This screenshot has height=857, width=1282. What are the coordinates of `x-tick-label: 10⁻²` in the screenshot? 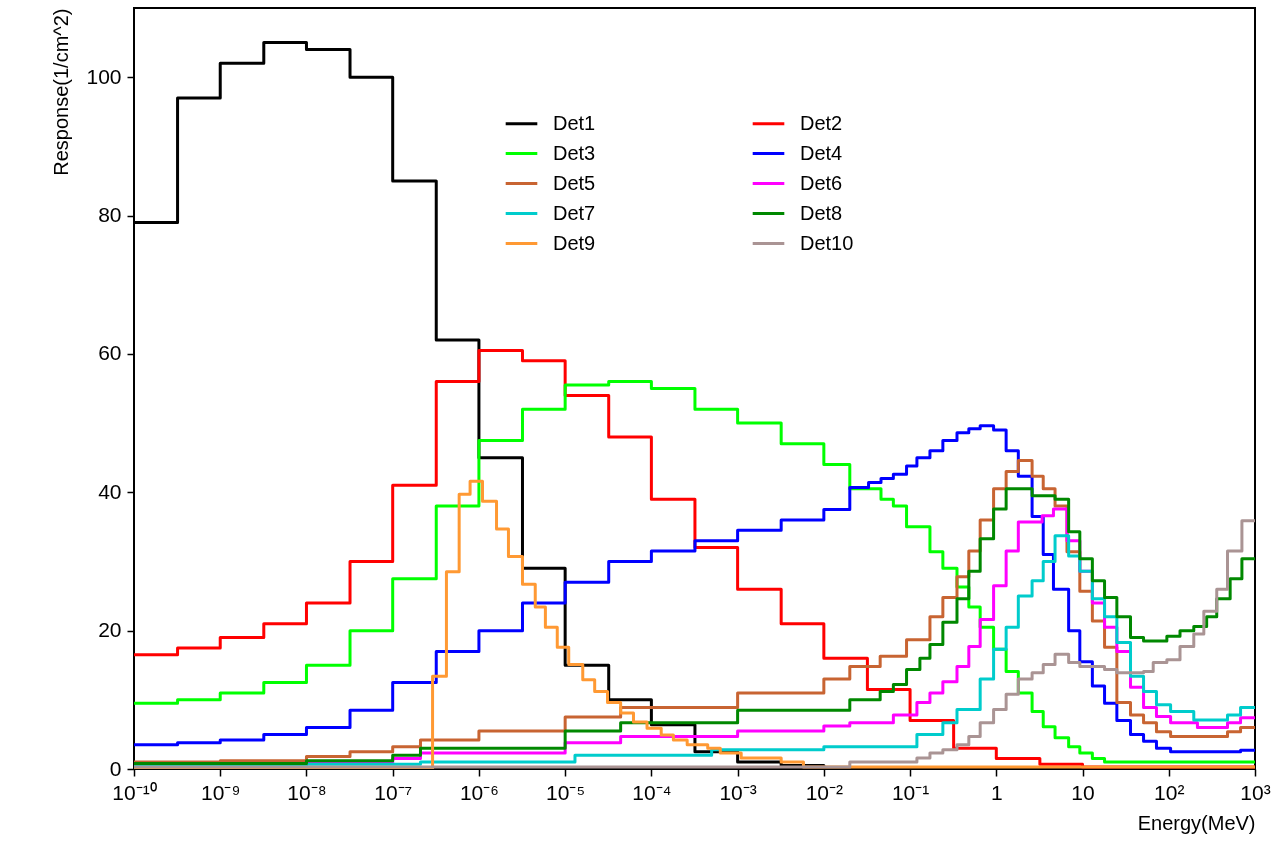 It's located at (824, 792).